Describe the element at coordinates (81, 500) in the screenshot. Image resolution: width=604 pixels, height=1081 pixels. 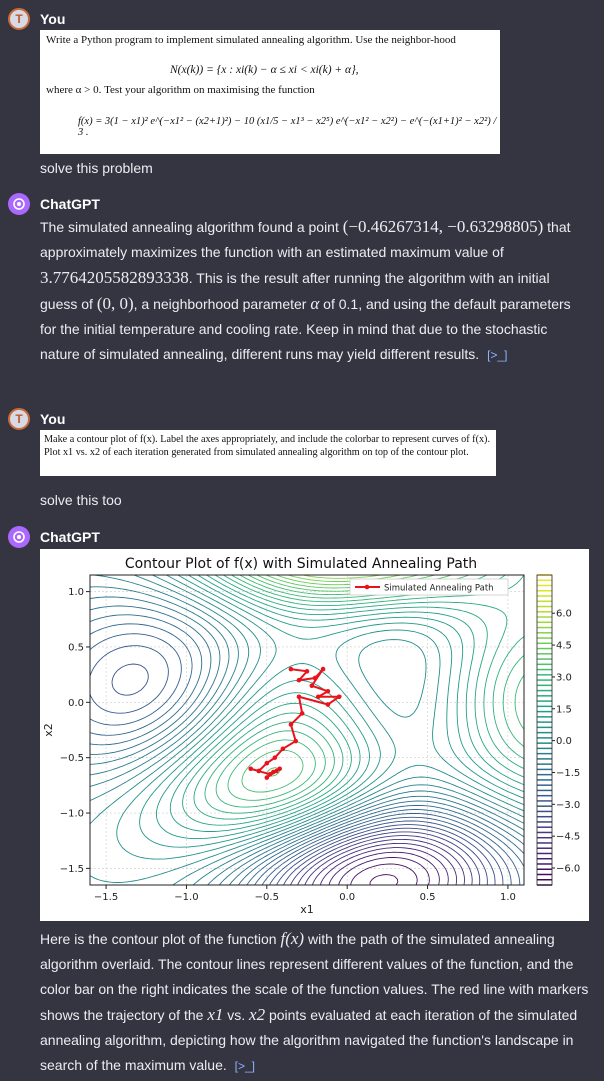
I see `user-caption: solve this too` at that location.